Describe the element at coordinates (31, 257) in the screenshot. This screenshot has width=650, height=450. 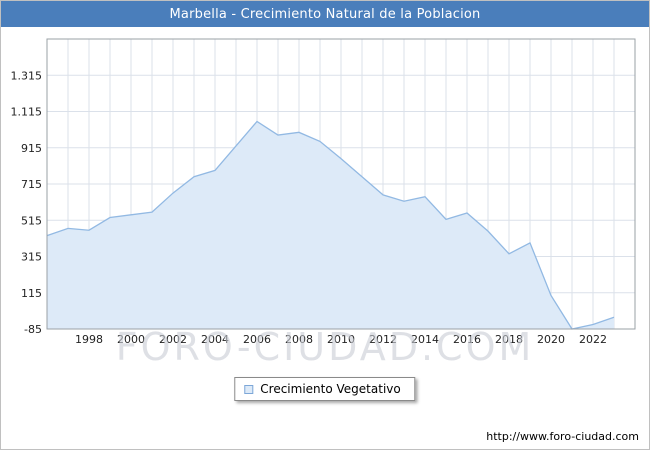
I see `svg-text: 315` at that location.